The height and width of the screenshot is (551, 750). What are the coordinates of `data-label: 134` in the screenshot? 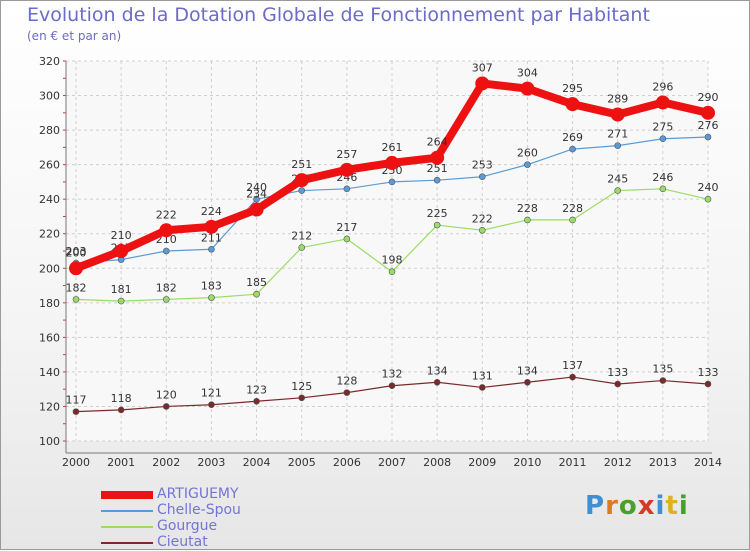 It's located at (527, 370).